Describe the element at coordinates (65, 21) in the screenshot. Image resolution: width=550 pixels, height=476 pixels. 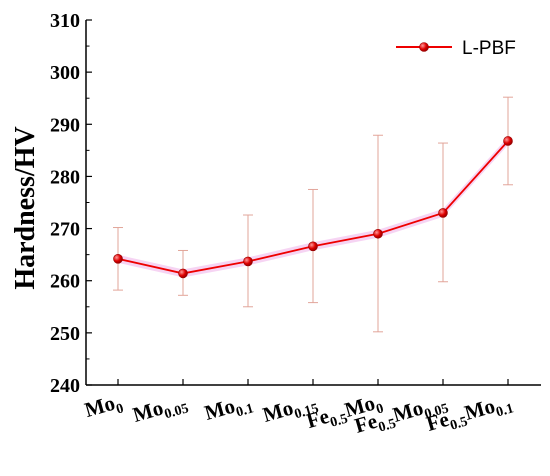
I see `y-tick-label: 310` at that location.